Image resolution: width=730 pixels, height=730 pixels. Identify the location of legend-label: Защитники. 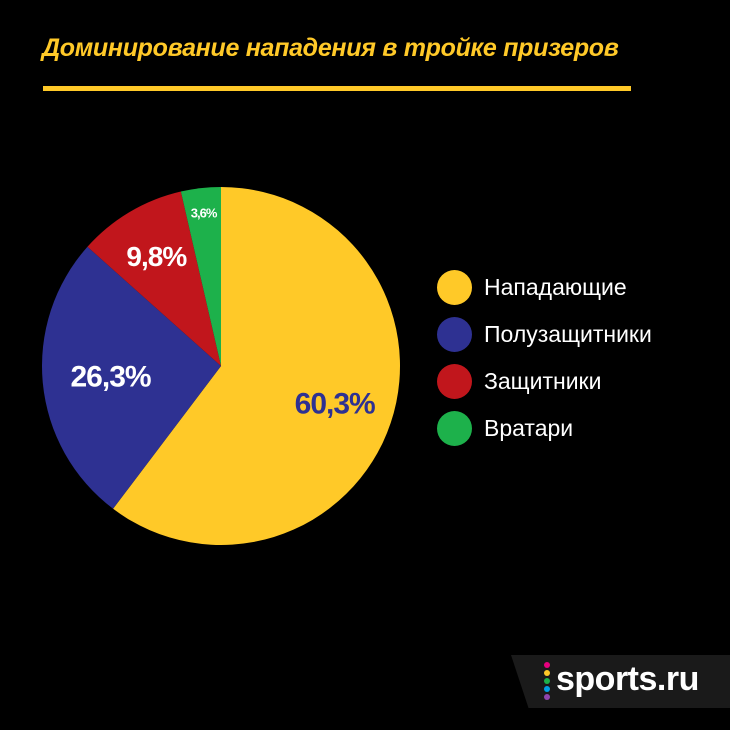
(543, 381).